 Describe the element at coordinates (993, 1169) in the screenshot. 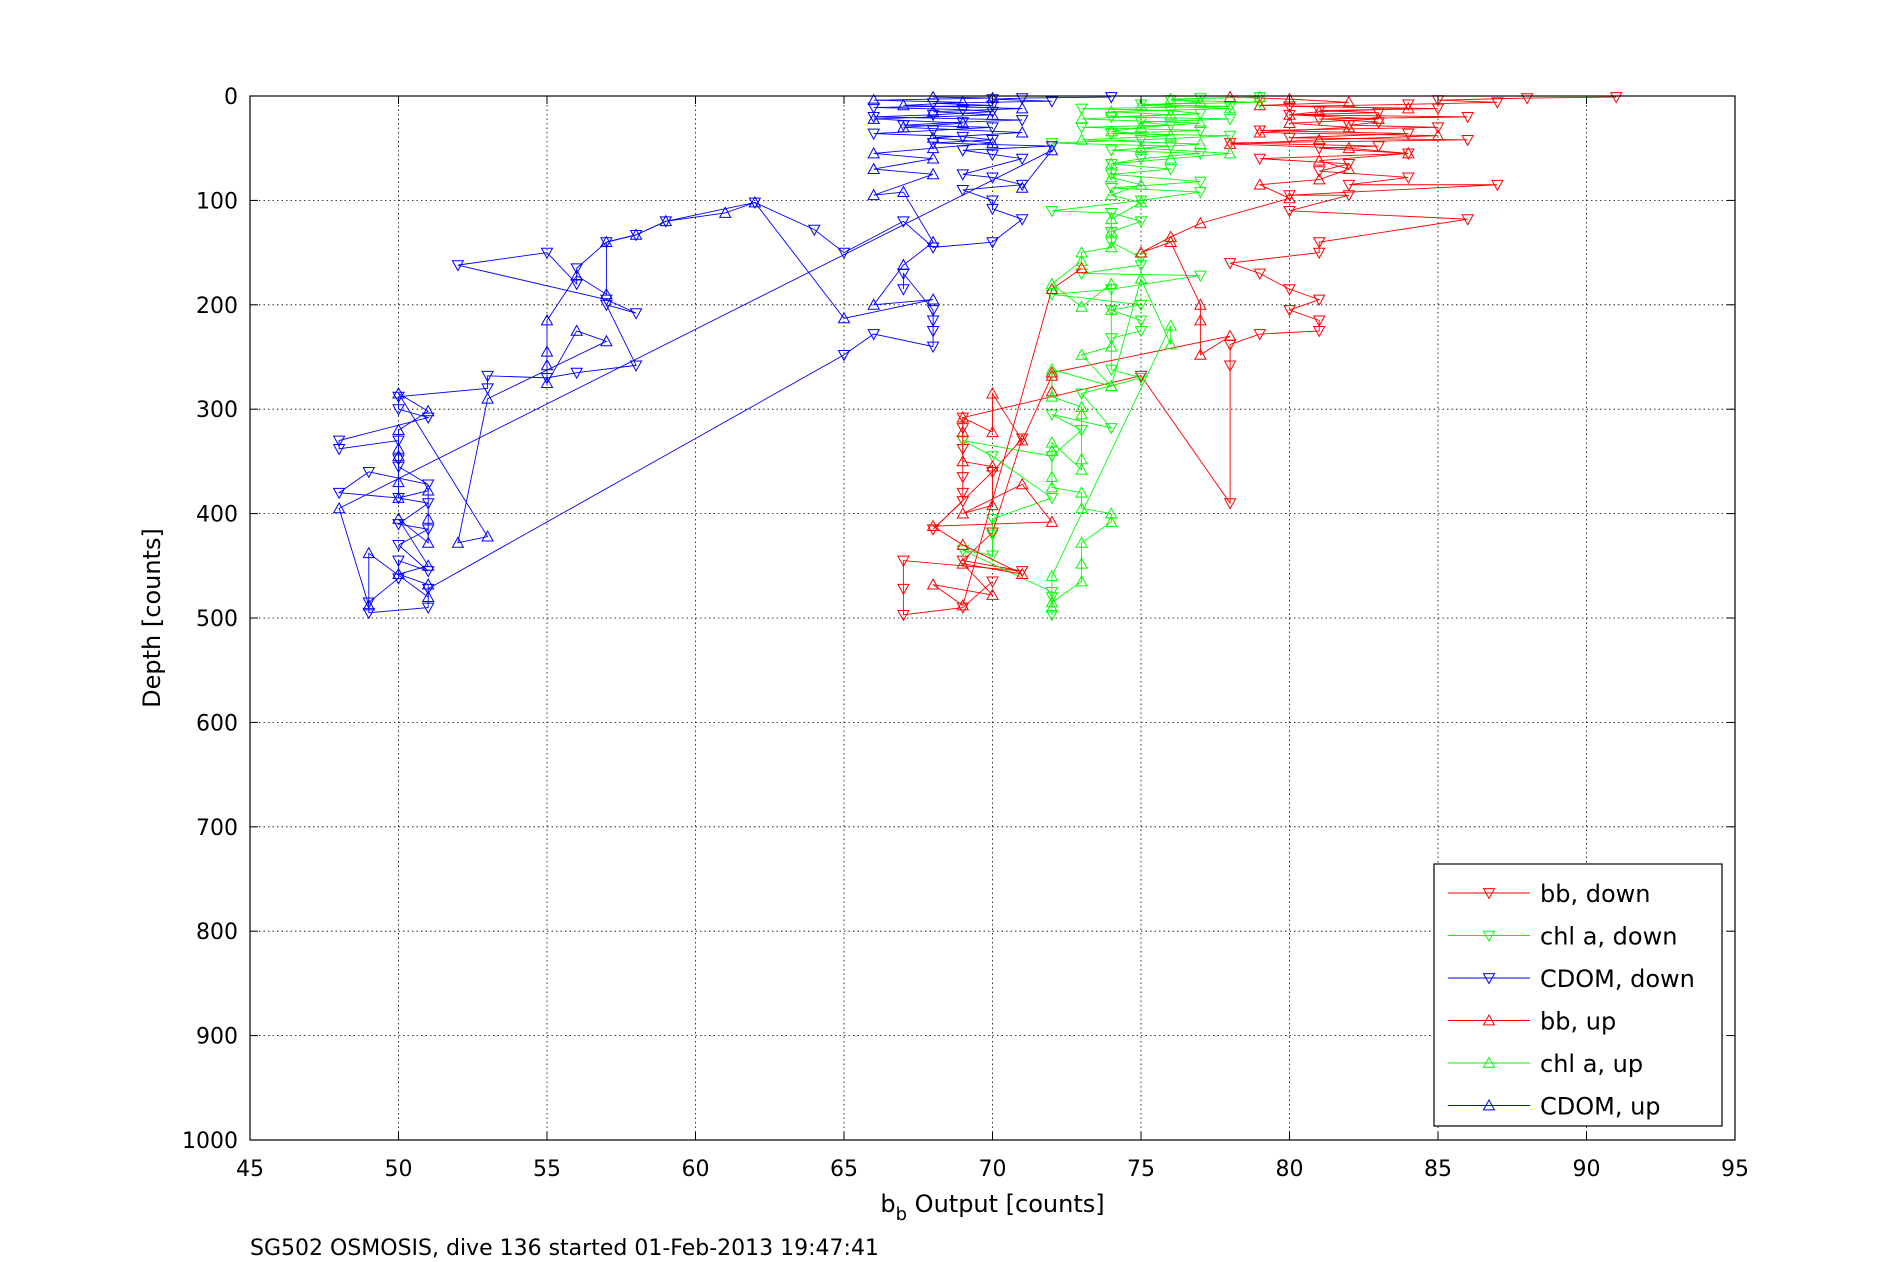

I see `x-tick-label: 70` at that location.